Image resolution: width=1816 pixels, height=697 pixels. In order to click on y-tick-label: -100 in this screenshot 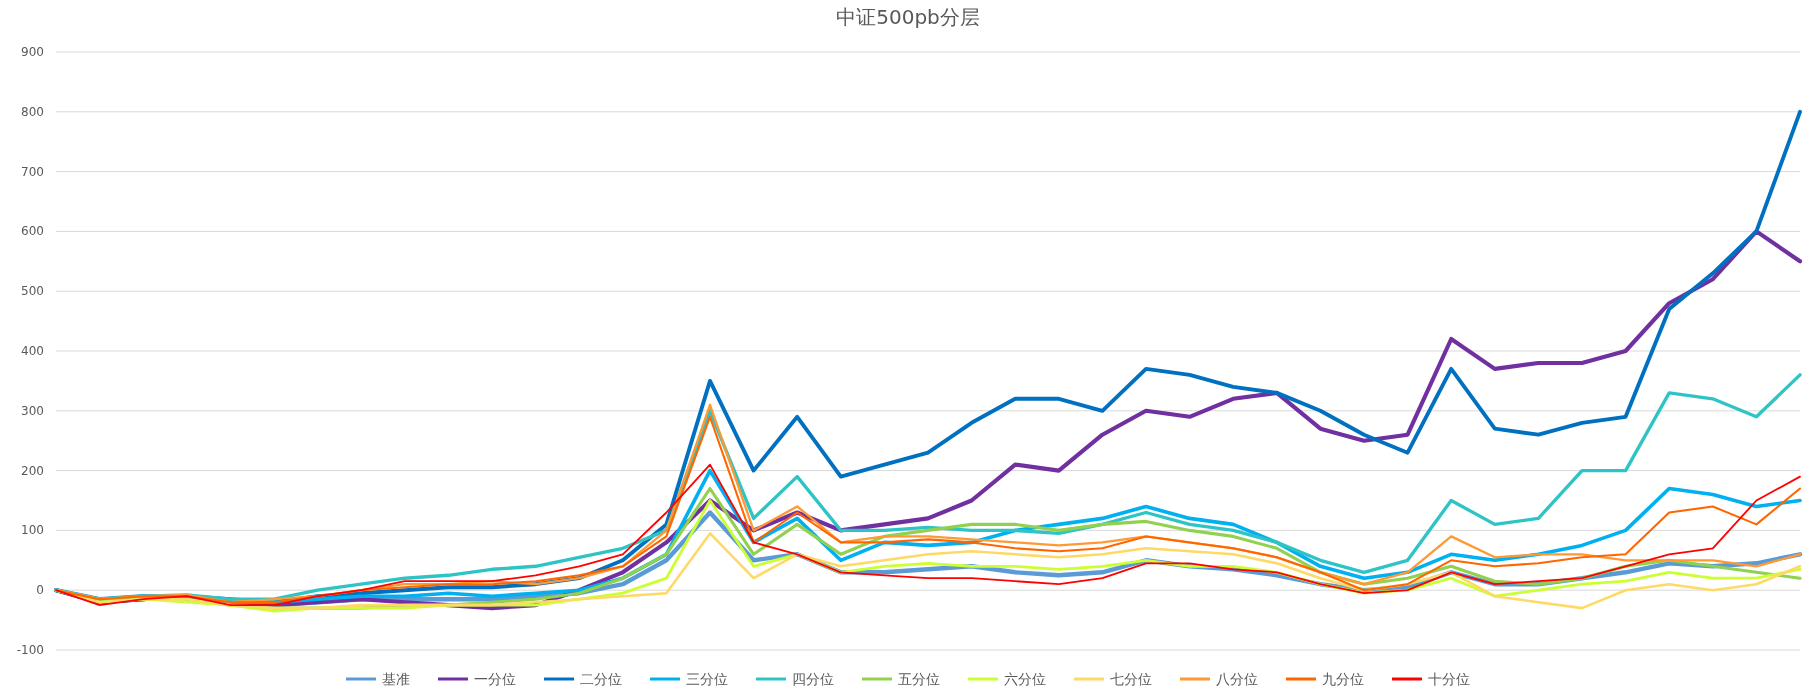, I will do `click(30, 650)`.